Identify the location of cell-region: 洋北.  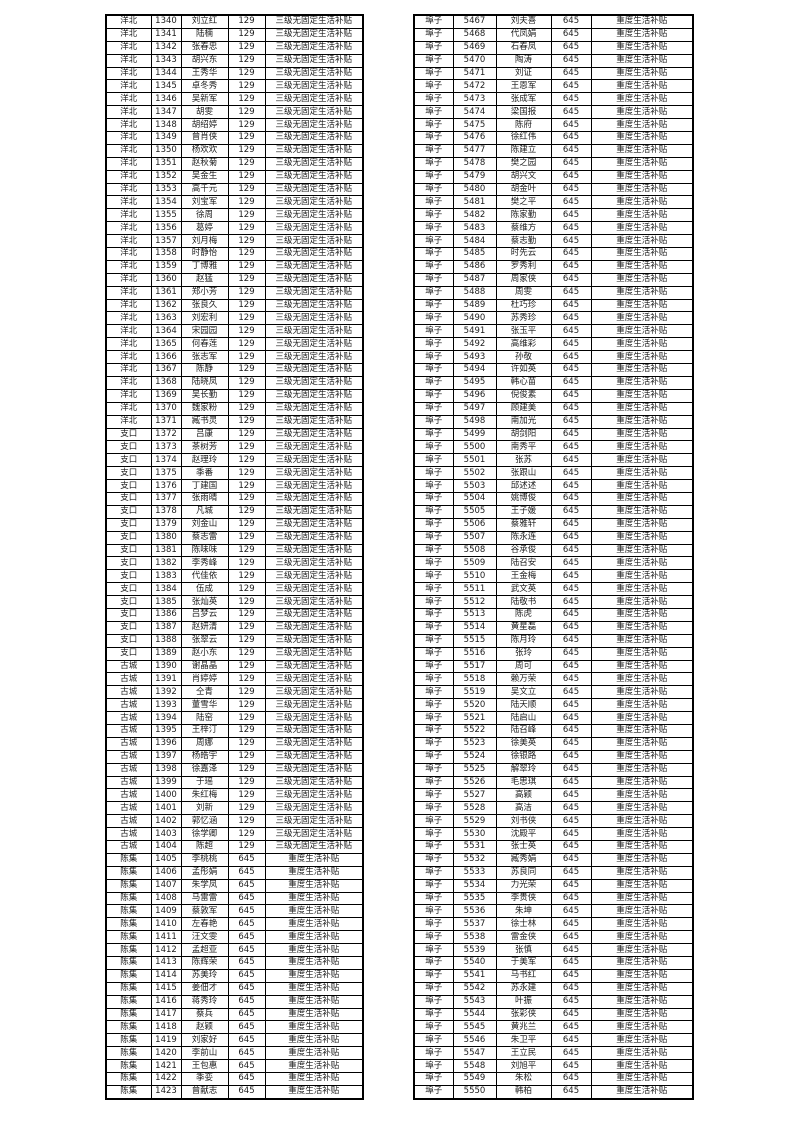
(128, 292).